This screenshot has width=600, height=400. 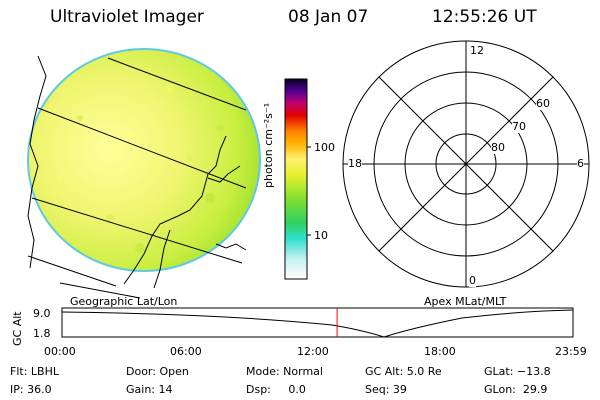 I want to click on status-dsp: Dsp: 0.0, so click(x=276, y=389).